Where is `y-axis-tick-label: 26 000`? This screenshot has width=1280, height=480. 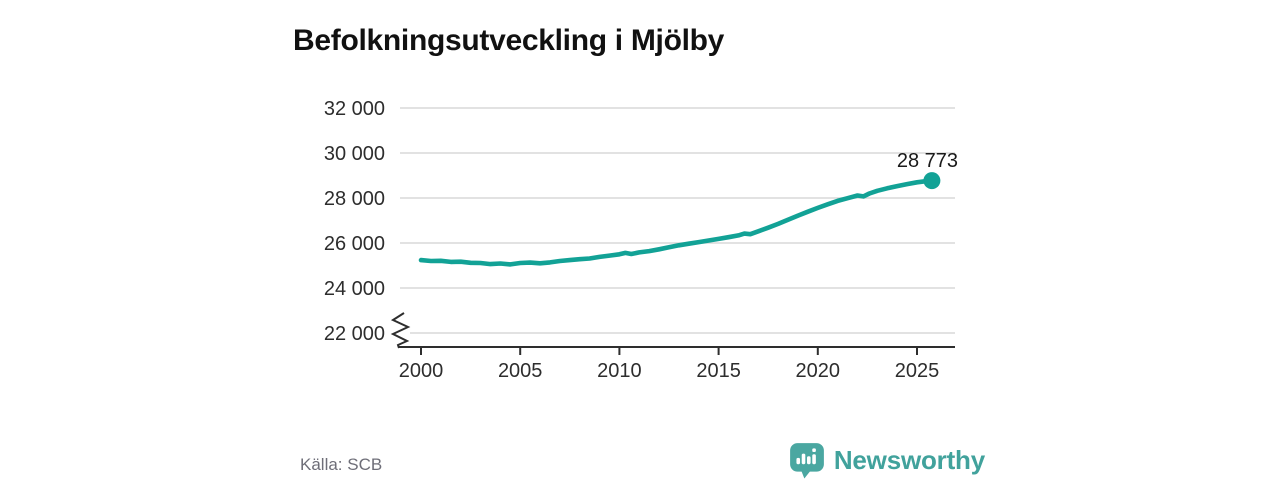
y-axis-tick-label: 26 000 is located at coordinates (354, 244).